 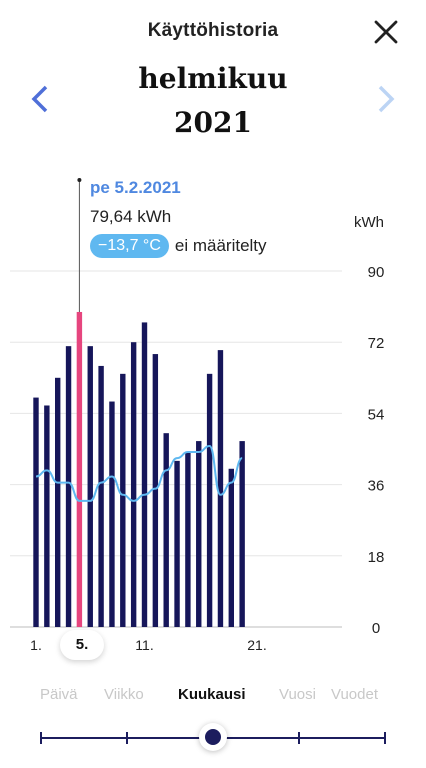 I want to click on x-tick-label: 1., so click(x=36, y=645).